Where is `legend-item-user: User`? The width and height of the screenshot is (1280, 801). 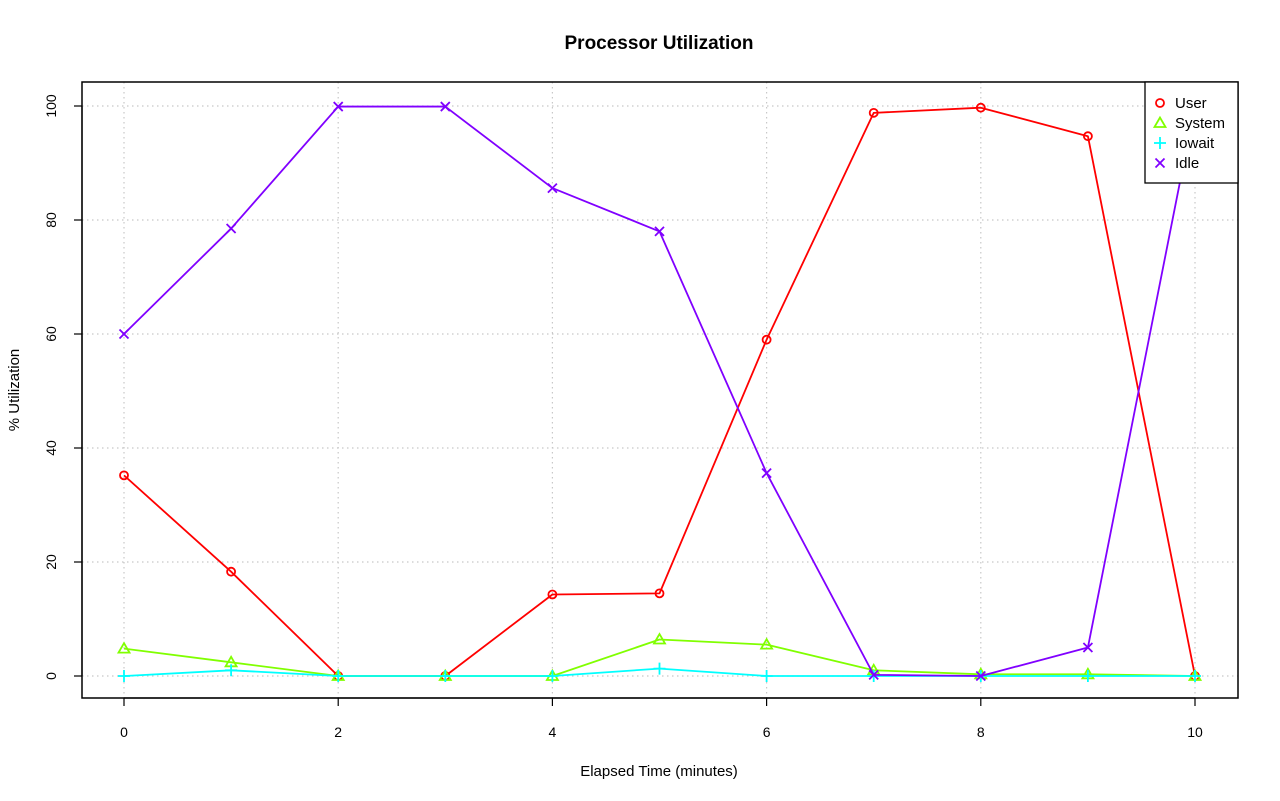 legend-item-user: User is located at coordinates (1181, 103).